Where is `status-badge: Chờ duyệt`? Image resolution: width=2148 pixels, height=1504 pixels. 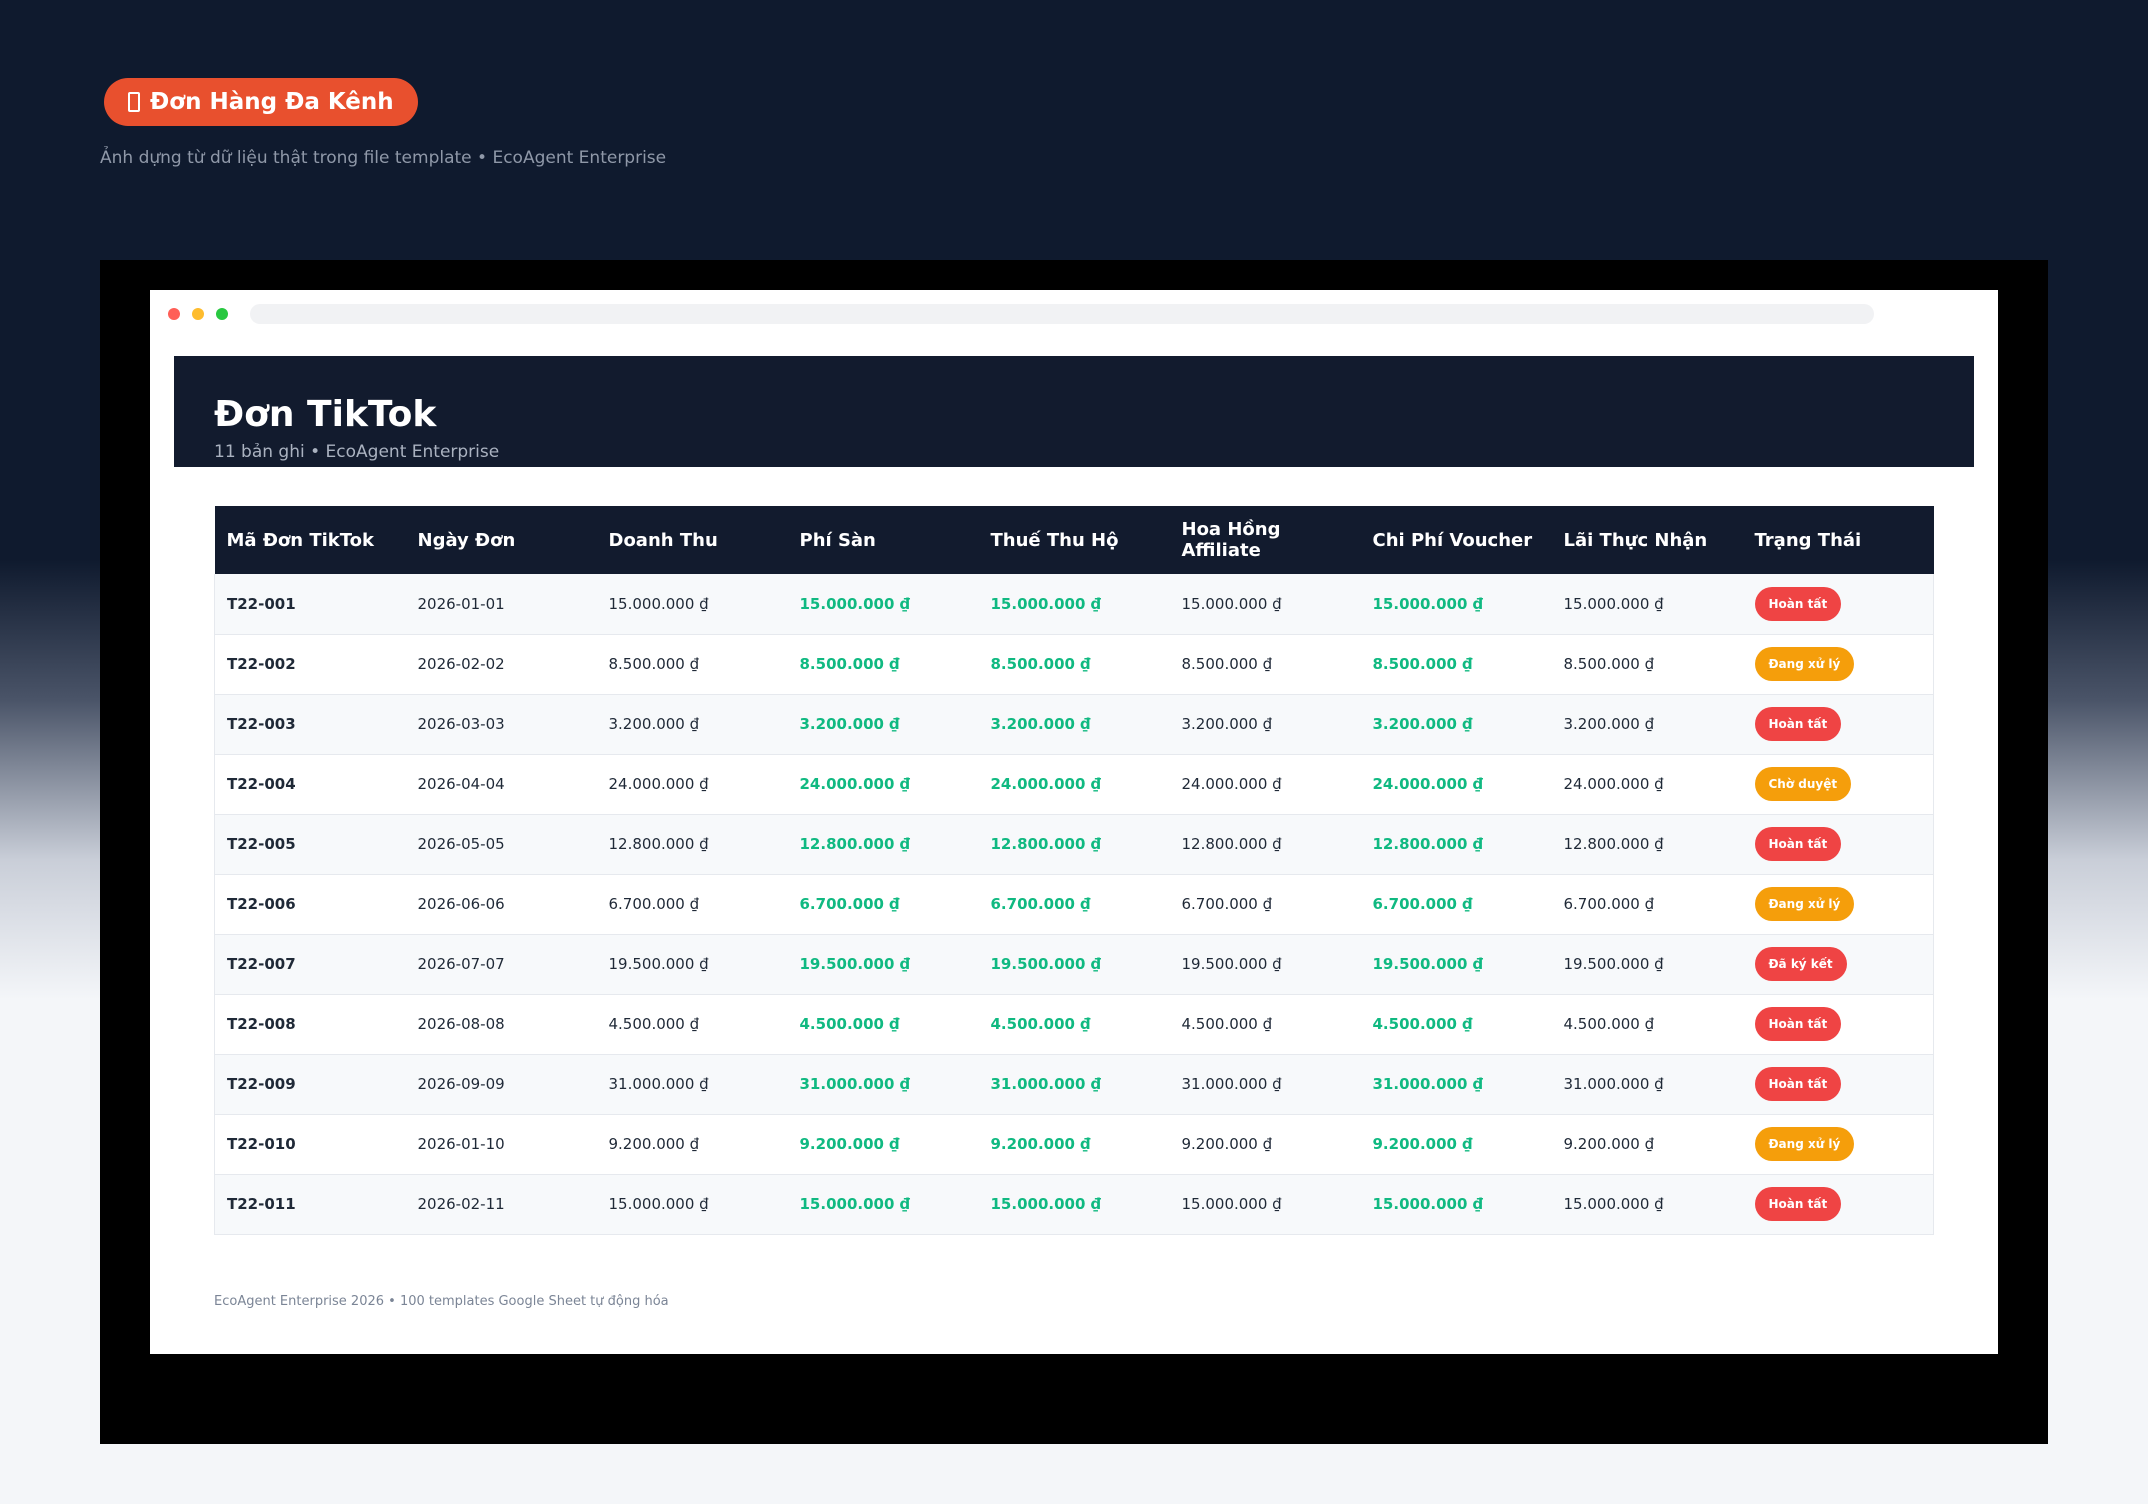 status-badge: Chờ duyệt is located at coordinates (1803, 784).